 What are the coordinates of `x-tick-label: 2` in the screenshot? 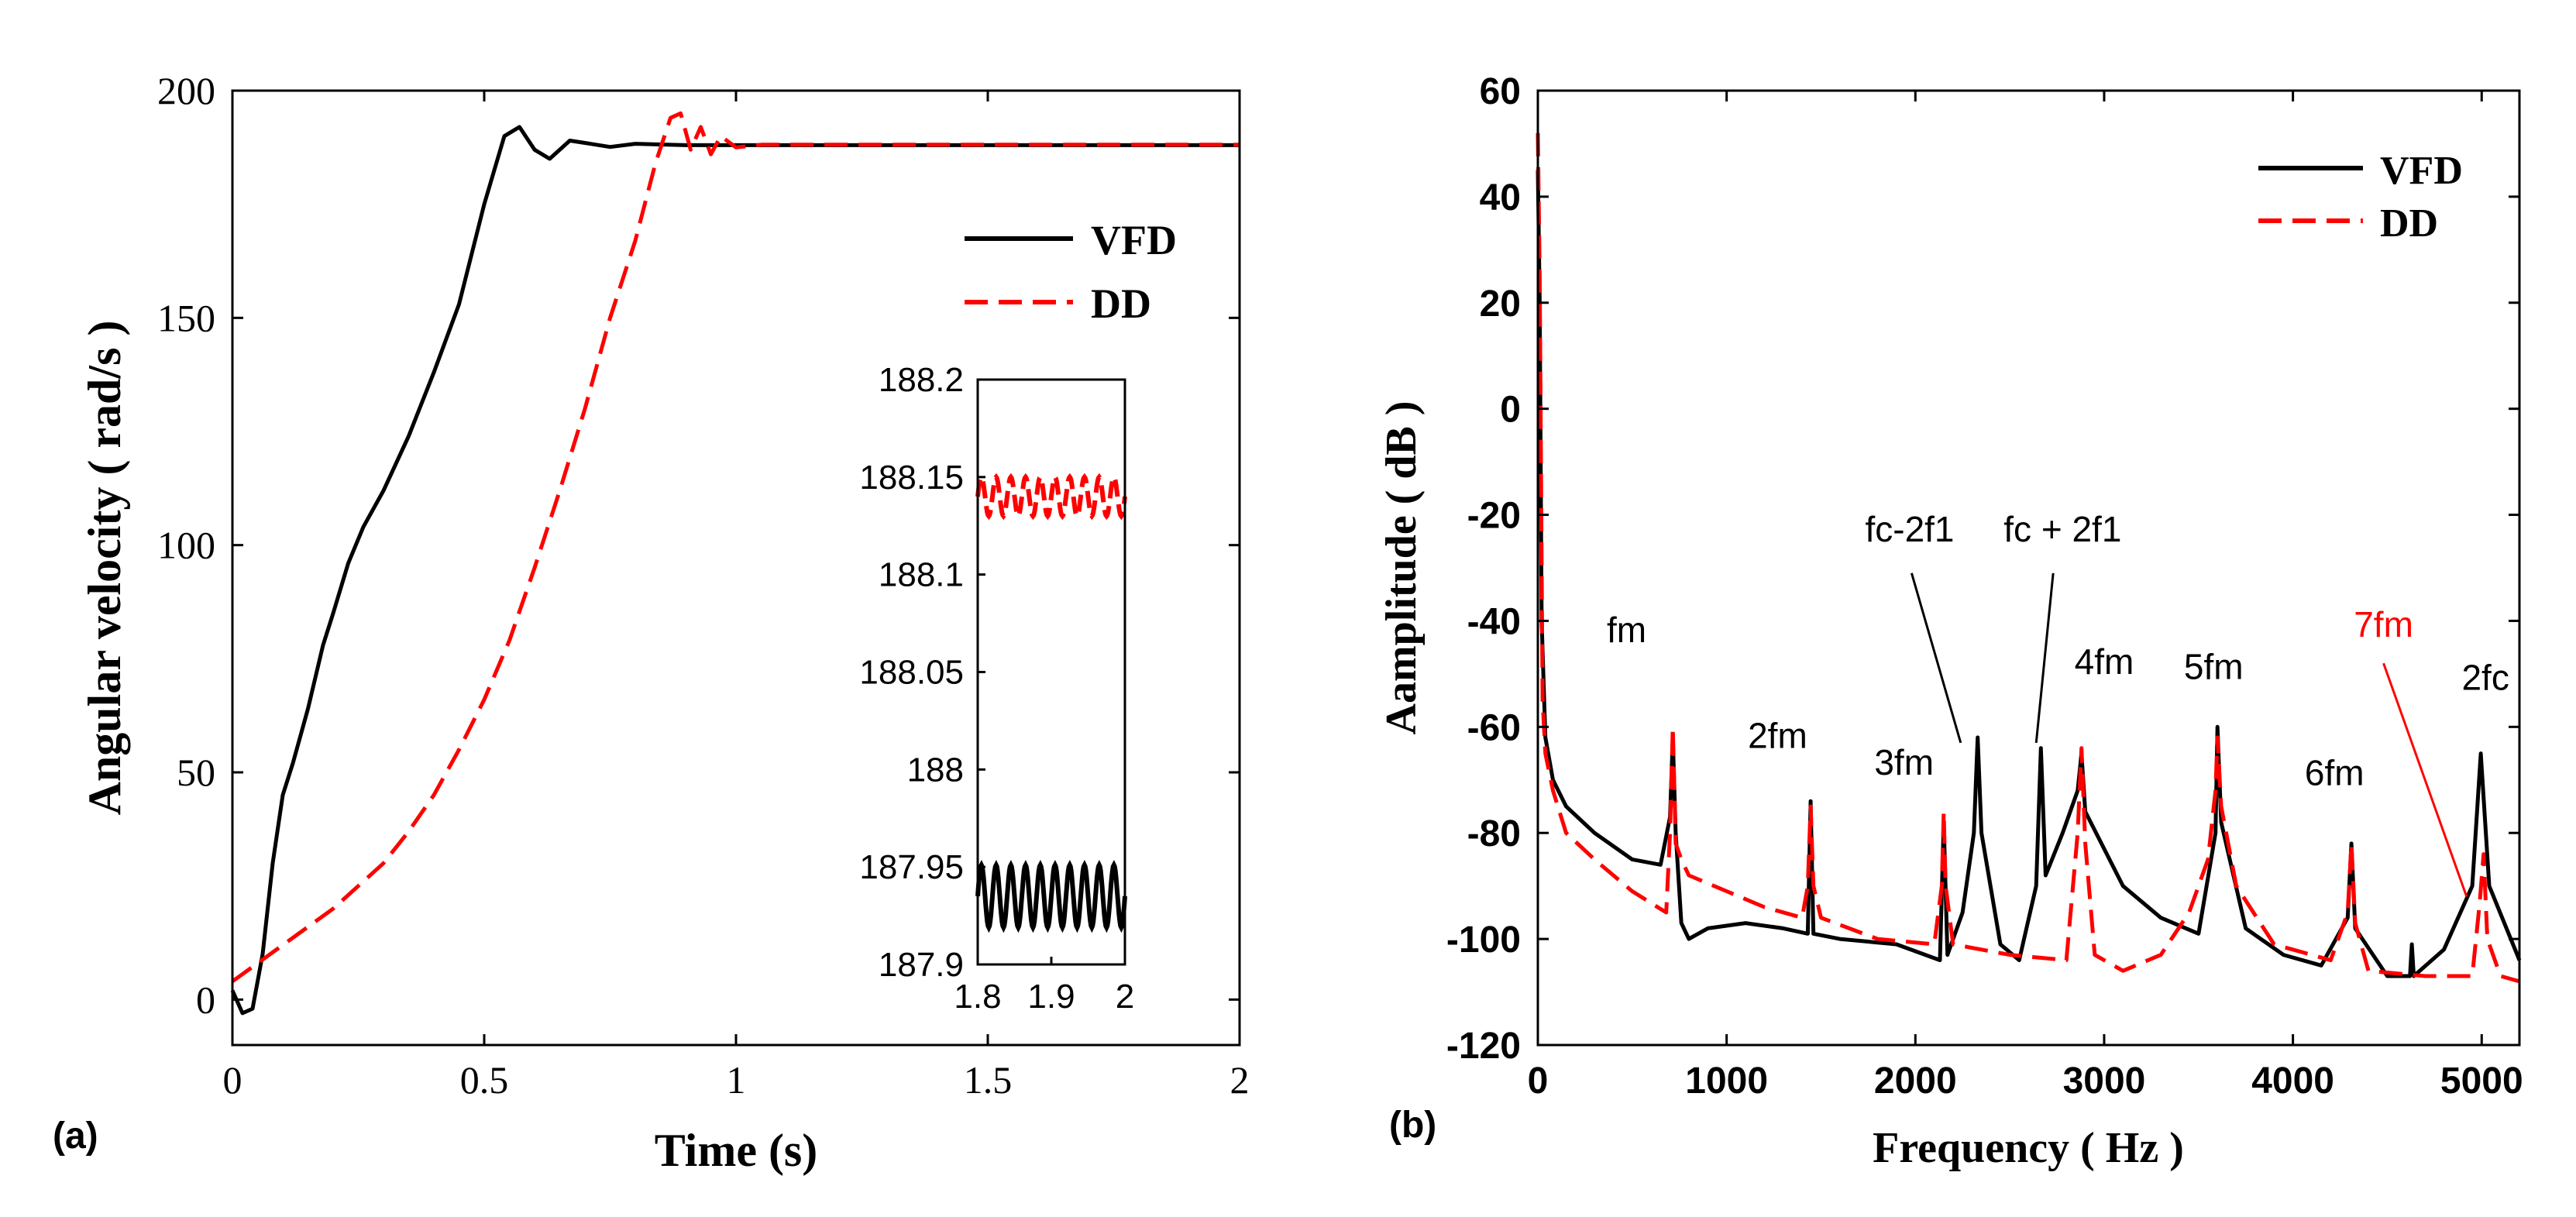 It's located at (1240, 1080).